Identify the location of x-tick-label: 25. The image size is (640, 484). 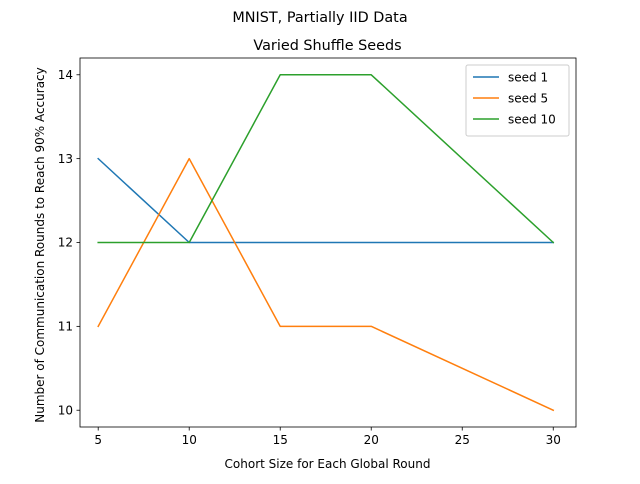
(462, 440).